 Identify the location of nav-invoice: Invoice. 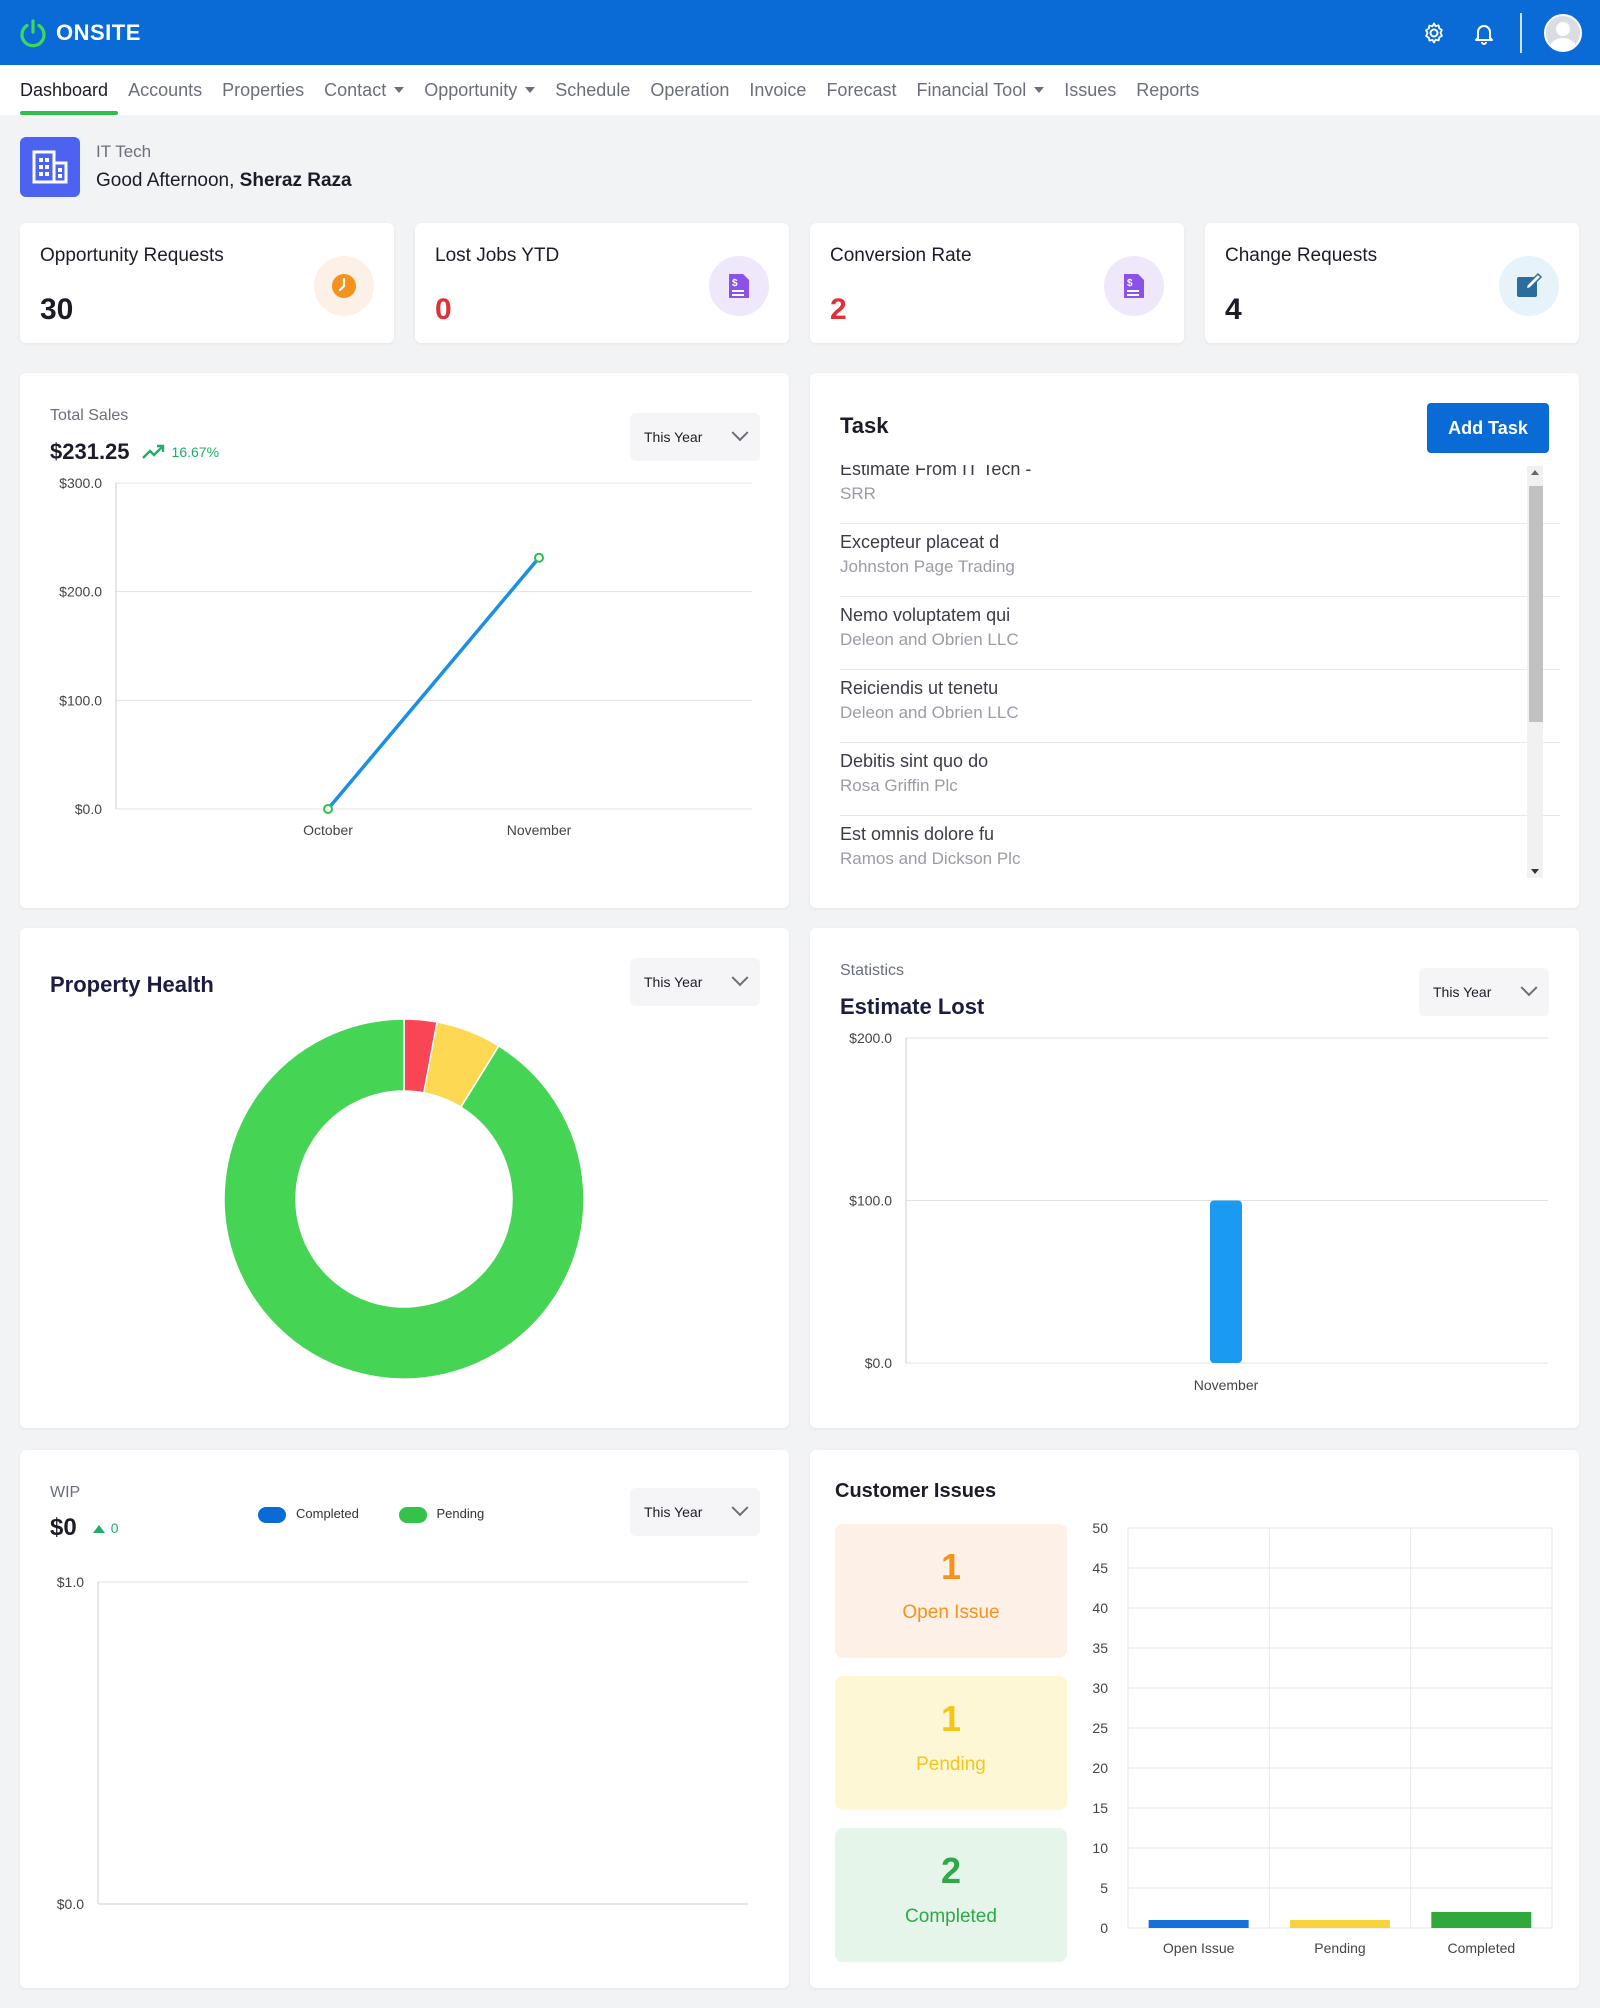
(777, 90).